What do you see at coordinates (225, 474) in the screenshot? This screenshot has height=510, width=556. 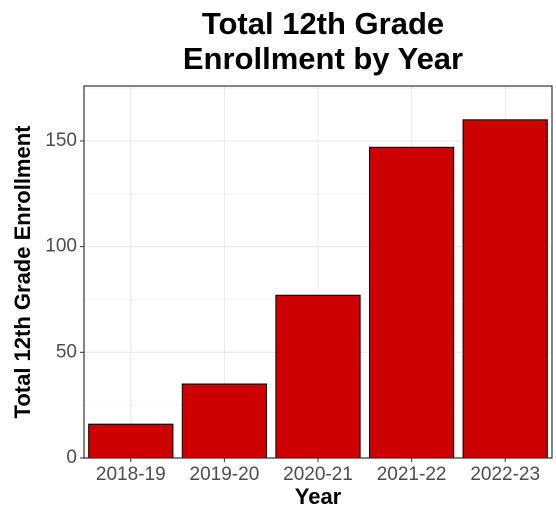 I see `x-tick-label: 2019-20` at bounding box center [225, 474].